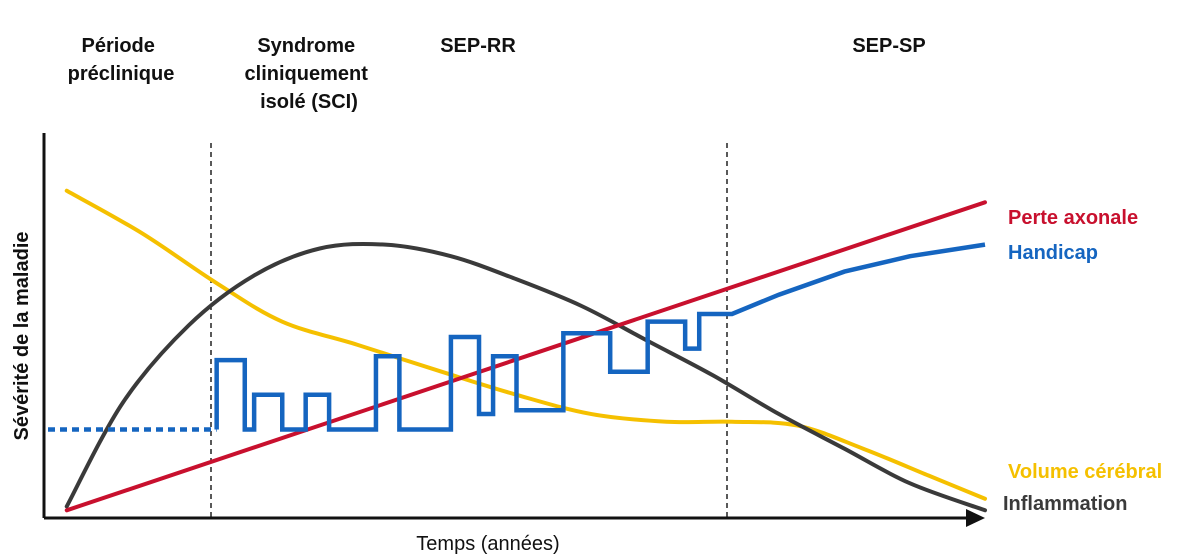  I want to click on phase-label-sep-sp: SEP-SP, so click(888, 46).